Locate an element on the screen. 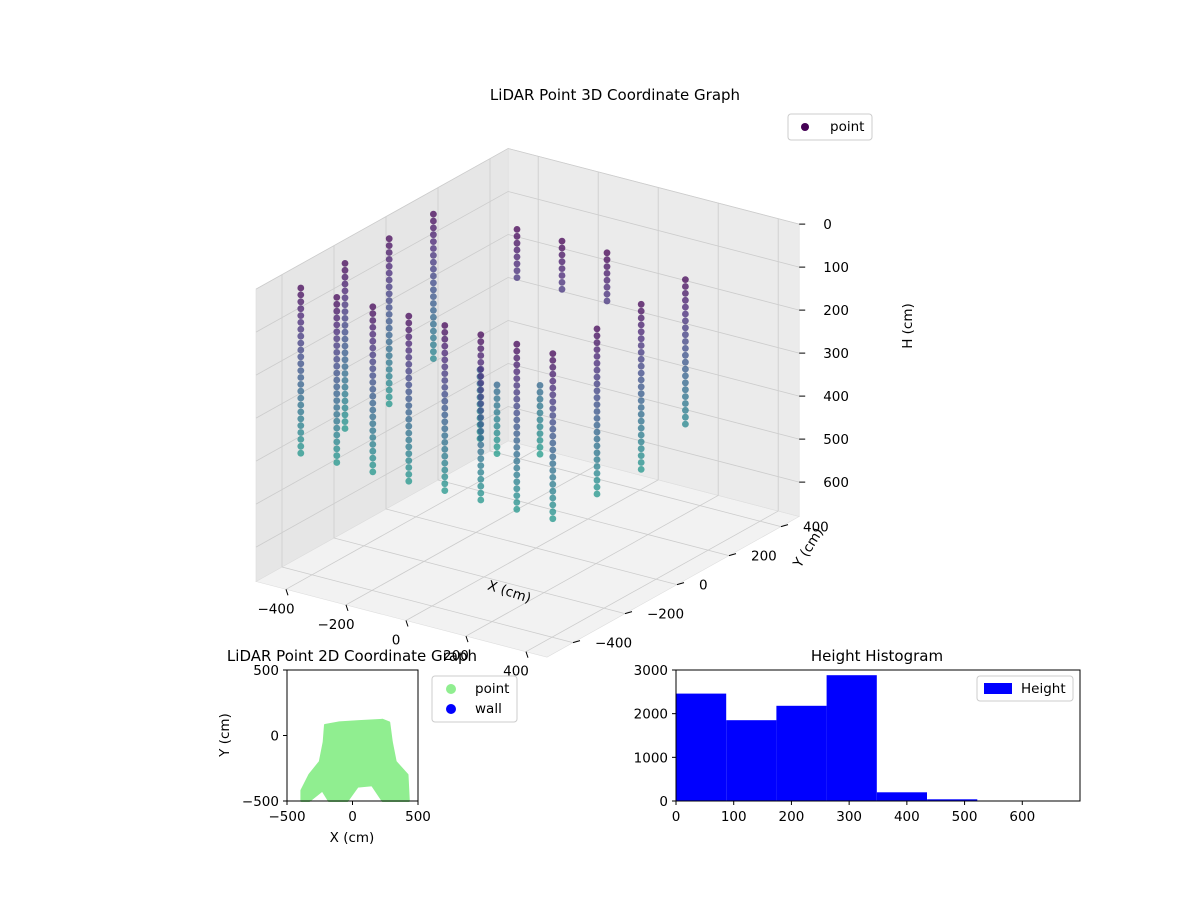  x-tick-label: 500 is located at coordinates (965, 817).